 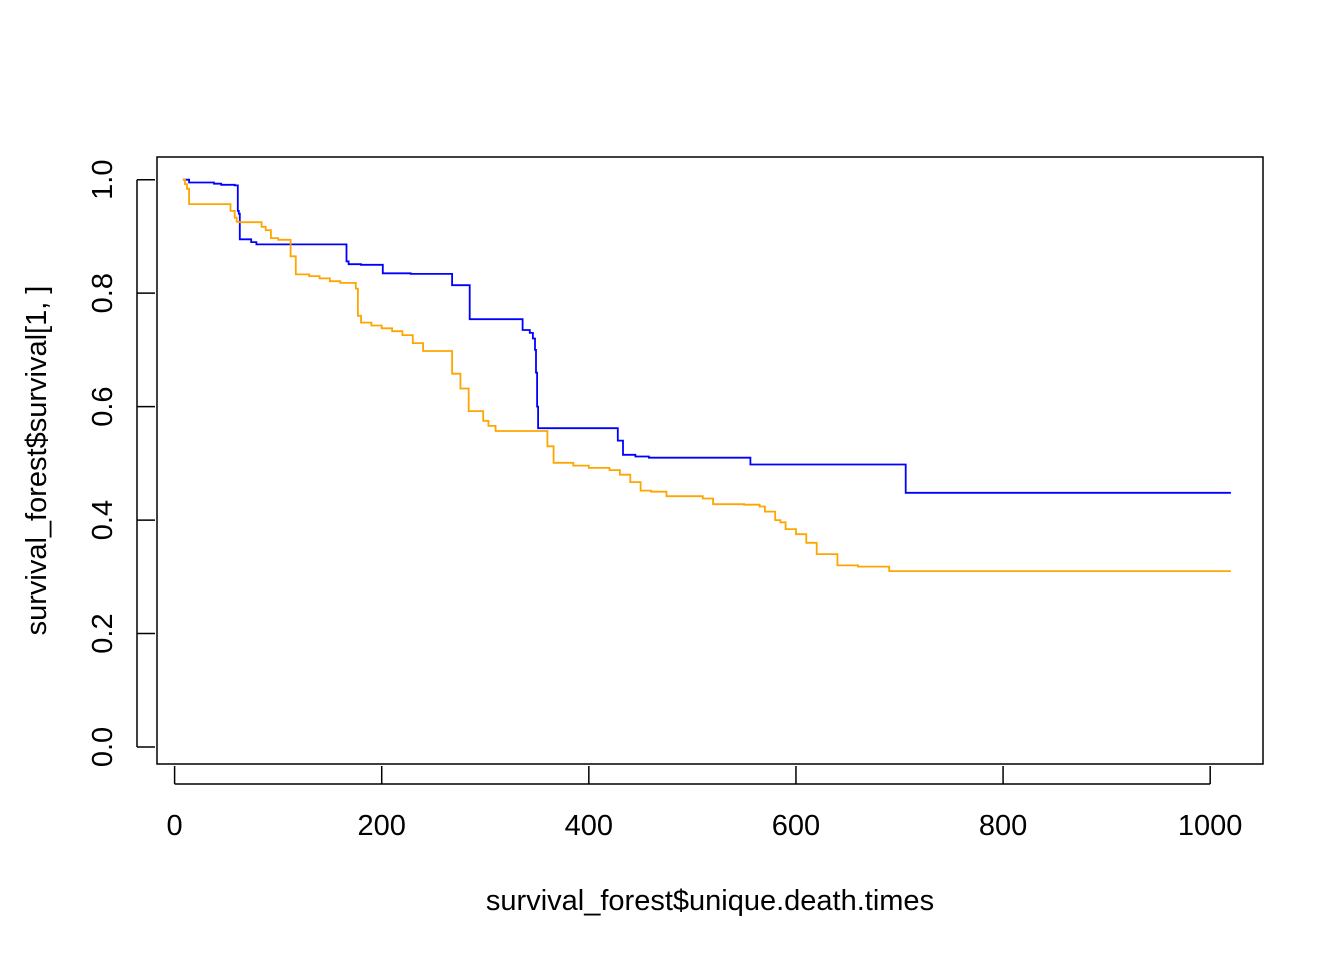 I want to click on y-tick-label: 0.0, so click(x=103, y=747).